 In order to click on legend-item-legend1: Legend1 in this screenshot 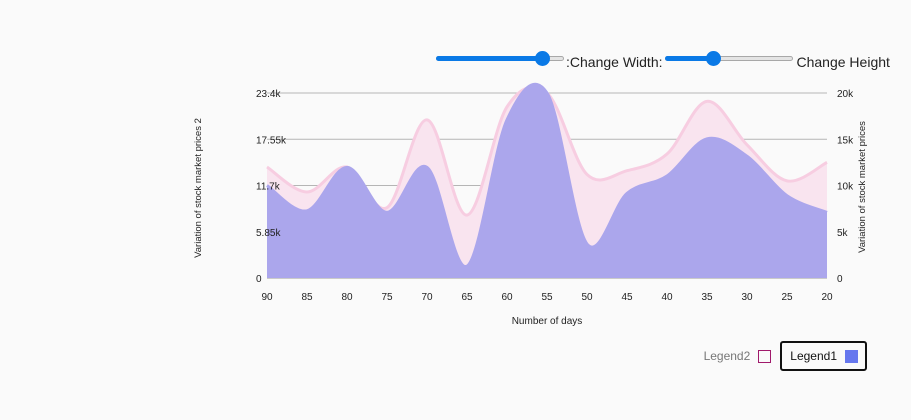, I will do `click(823, 356)`.